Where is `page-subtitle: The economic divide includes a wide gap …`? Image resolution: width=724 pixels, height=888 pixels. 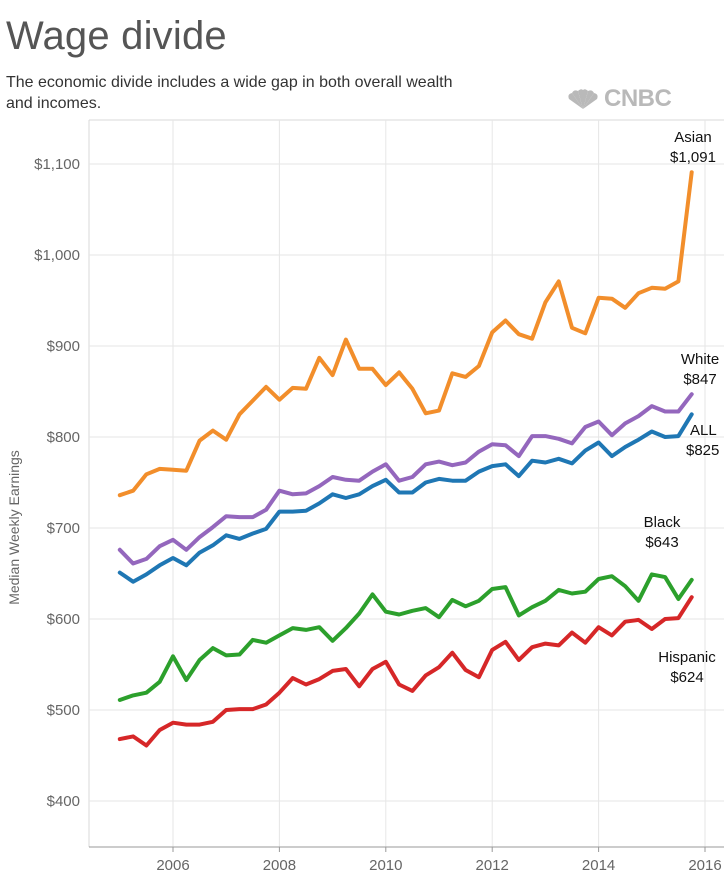
page-subtitle: The economic divide includes a wide gap … is located at coordinates (229, 93).